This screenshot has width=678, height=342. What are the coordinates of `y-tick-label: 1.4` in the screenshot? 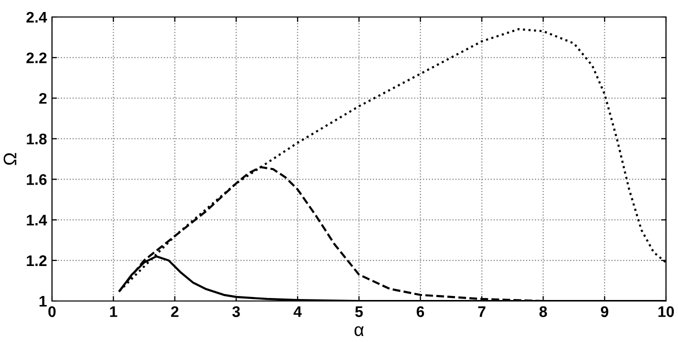 It's located at (37, 220).